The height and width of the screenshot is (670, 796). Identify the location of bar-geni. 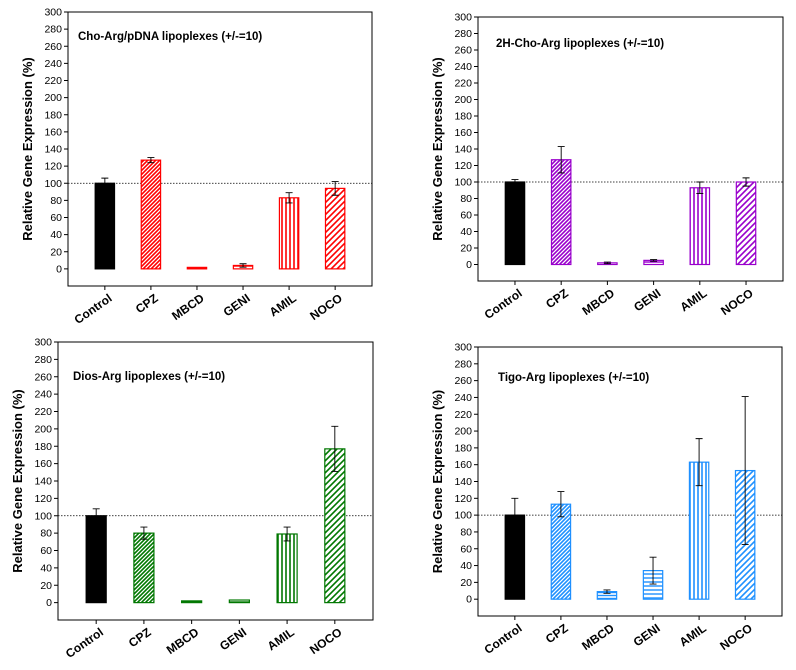
(239, 601).